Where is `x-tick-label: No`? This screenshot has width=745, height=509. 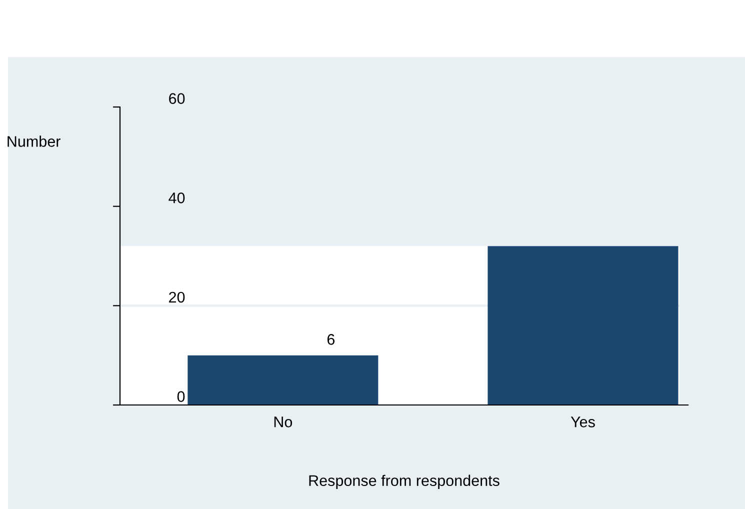 x-tick-label: No is located at coordinates (283, 422).